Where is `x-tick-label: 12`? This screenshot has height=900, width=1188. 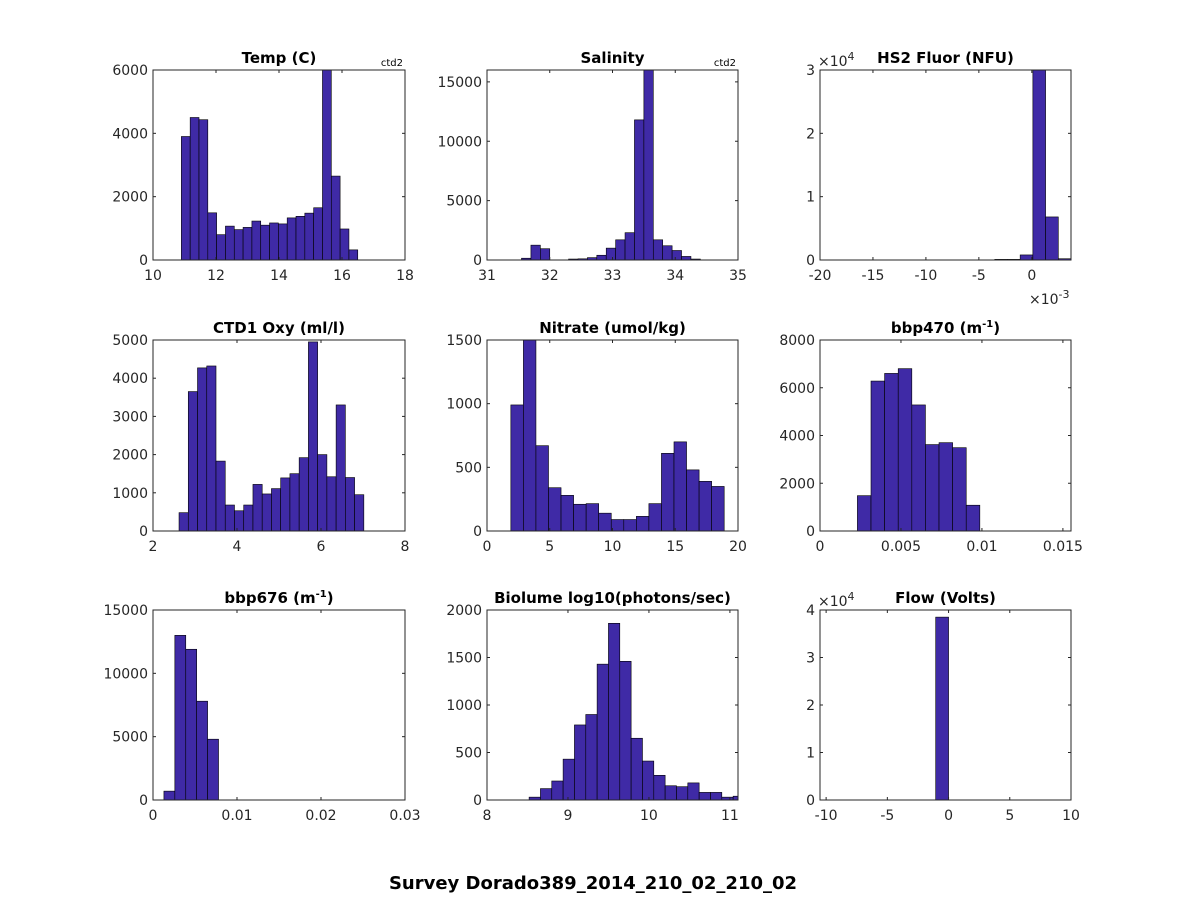
x-tick-label: 12 is located at coordinates (216, 276).